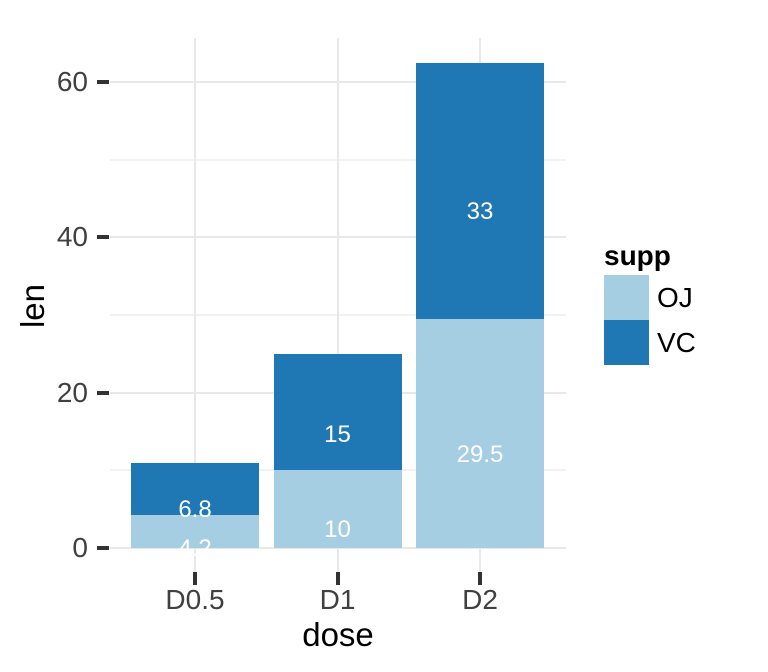 This screenshot has width=768, height=672. I want to click on legend: supp OJ VC, so click(679, 303).